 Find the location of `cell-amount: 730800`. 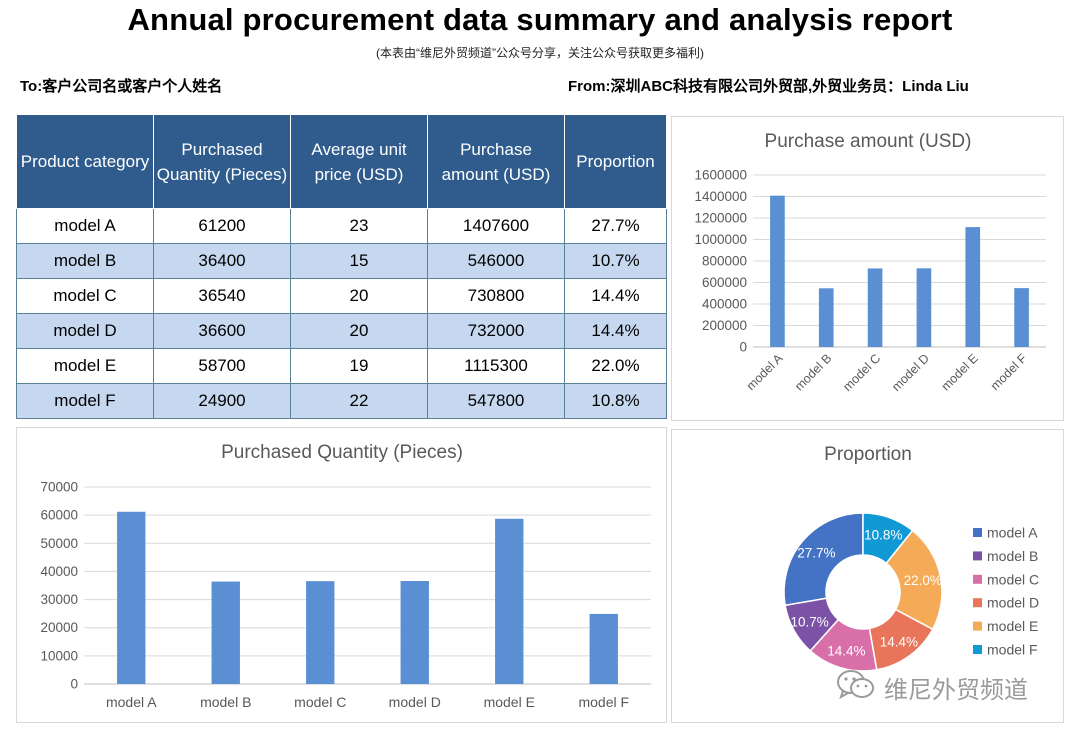

cell-amount: 730800 is located at coordinates (496, 296).